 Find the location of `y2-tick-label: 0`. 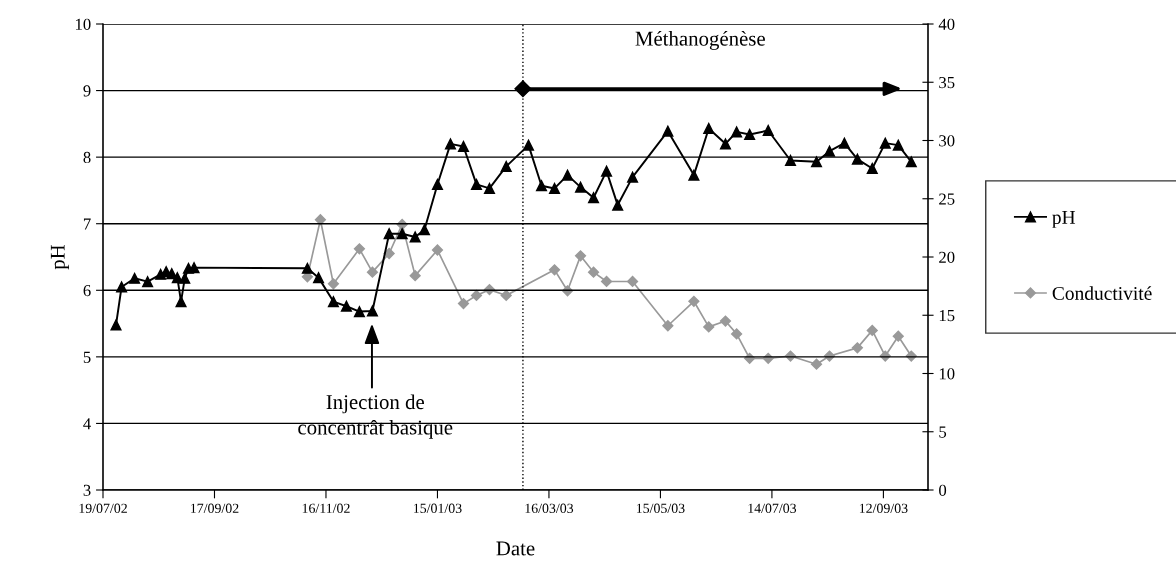

y2-tick-label: 0 is located at coordinates (943, 490).